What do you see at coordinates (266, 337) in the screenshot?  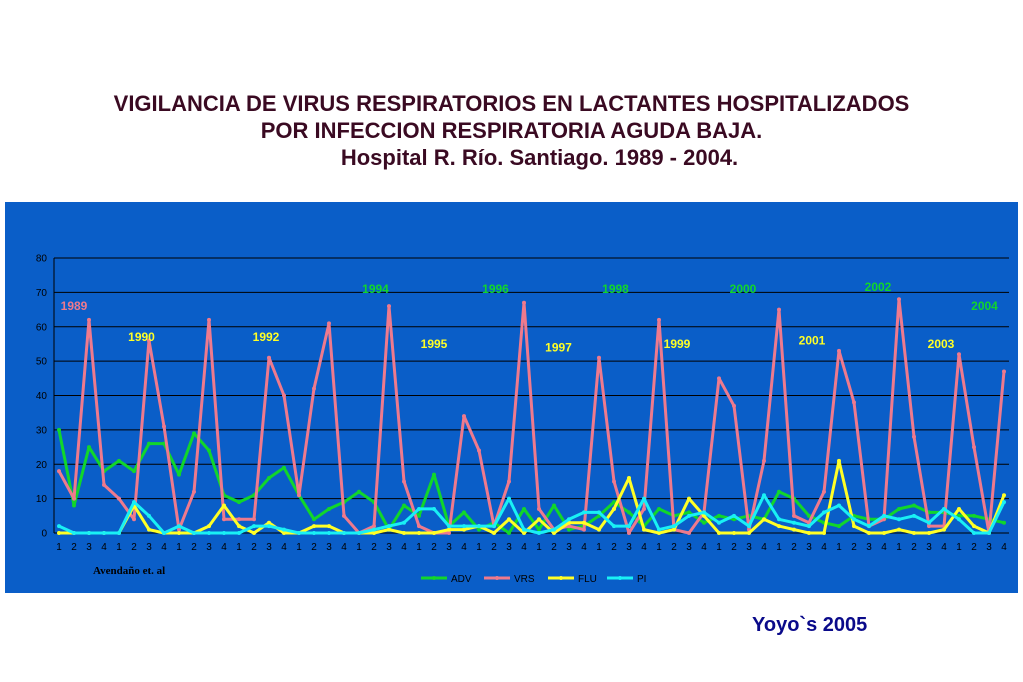 I see `year-annotation: 1992` at bounding box center [266, 337].